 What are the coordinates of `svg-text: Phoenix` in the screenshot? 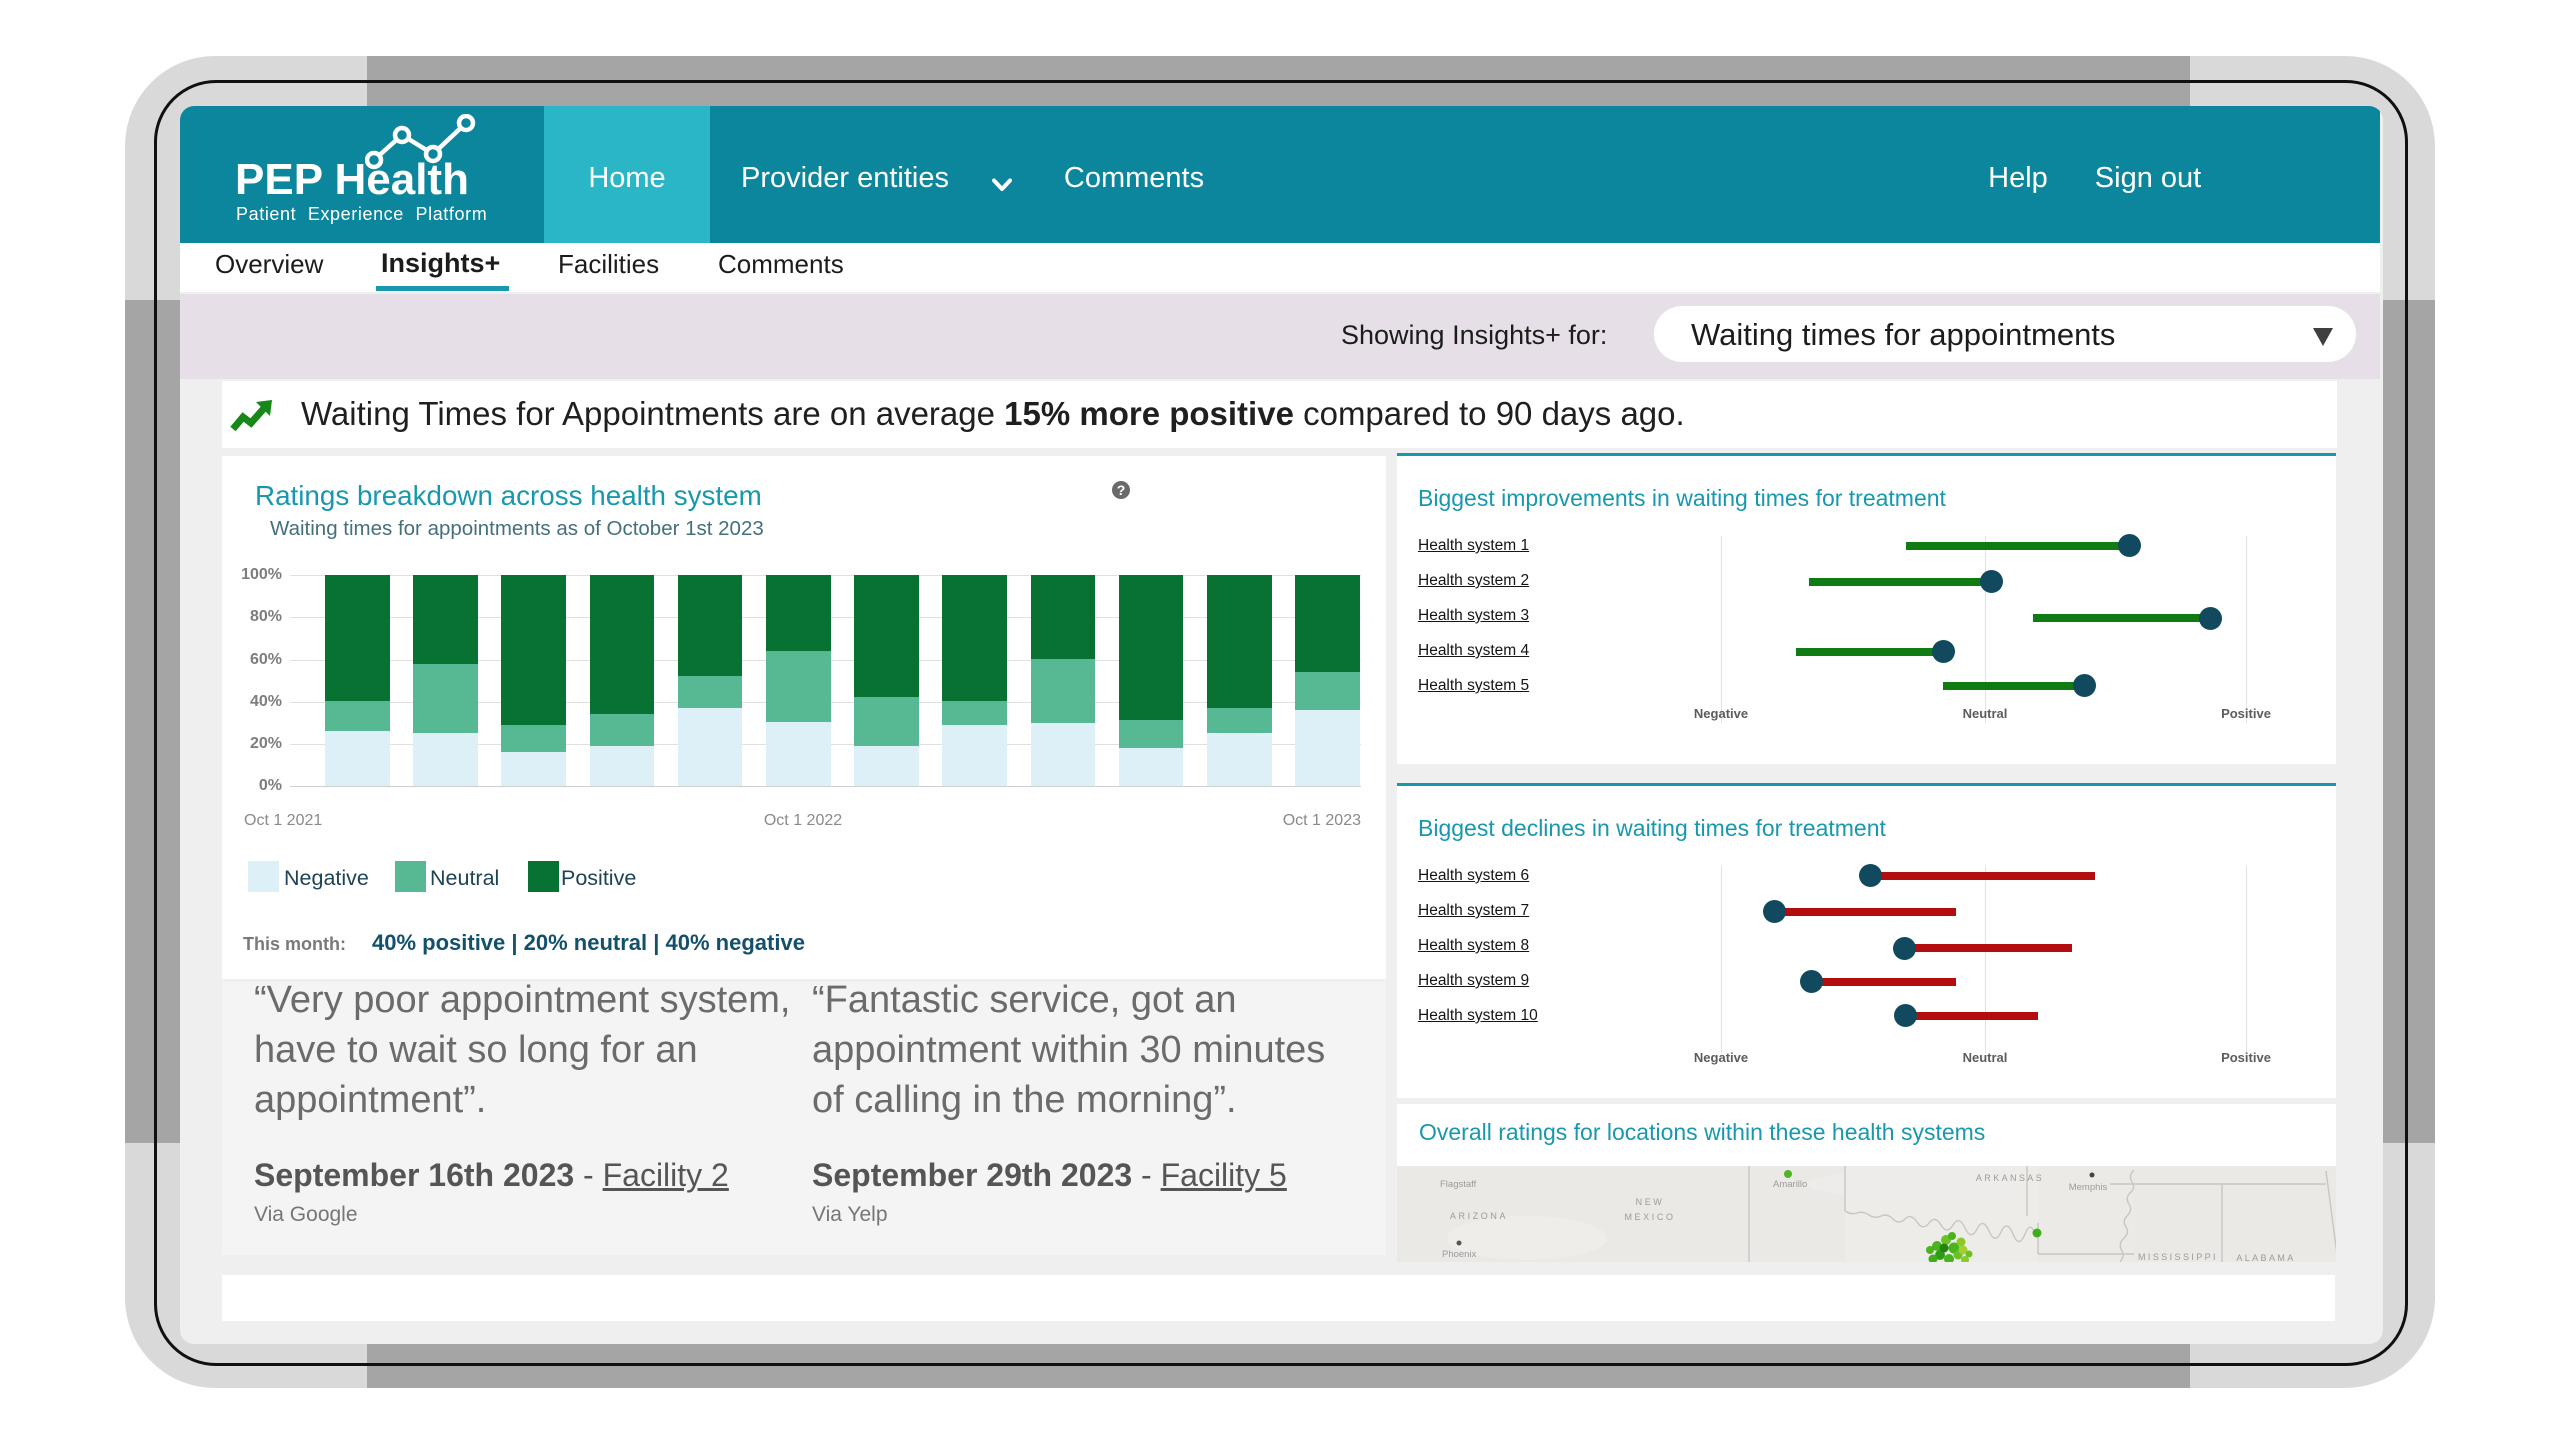 It's located at (1459, 1254).